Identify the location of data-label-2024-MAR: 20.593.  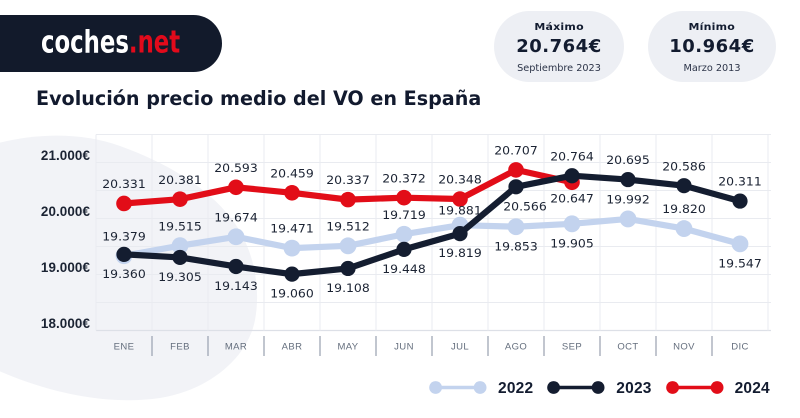
(236, 168).